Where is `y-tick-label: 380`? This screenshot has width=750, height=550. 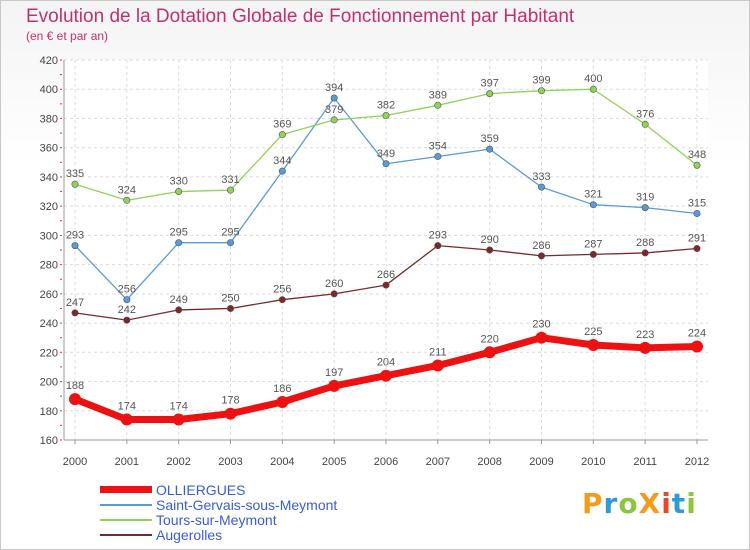
y-tick-label: 380 is located at coordinates (49, 119).